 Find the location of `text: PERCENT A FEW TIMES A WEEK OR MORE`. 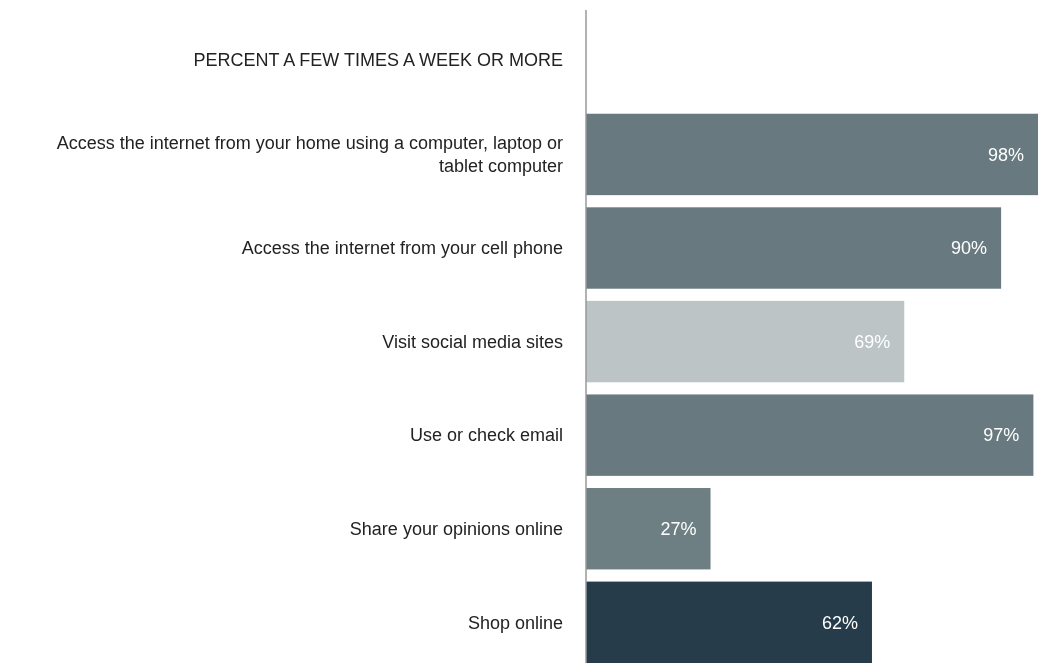

text: PERCENT A FEW TIMES A WEEK OR MORE is located at coordinates (378, 60).